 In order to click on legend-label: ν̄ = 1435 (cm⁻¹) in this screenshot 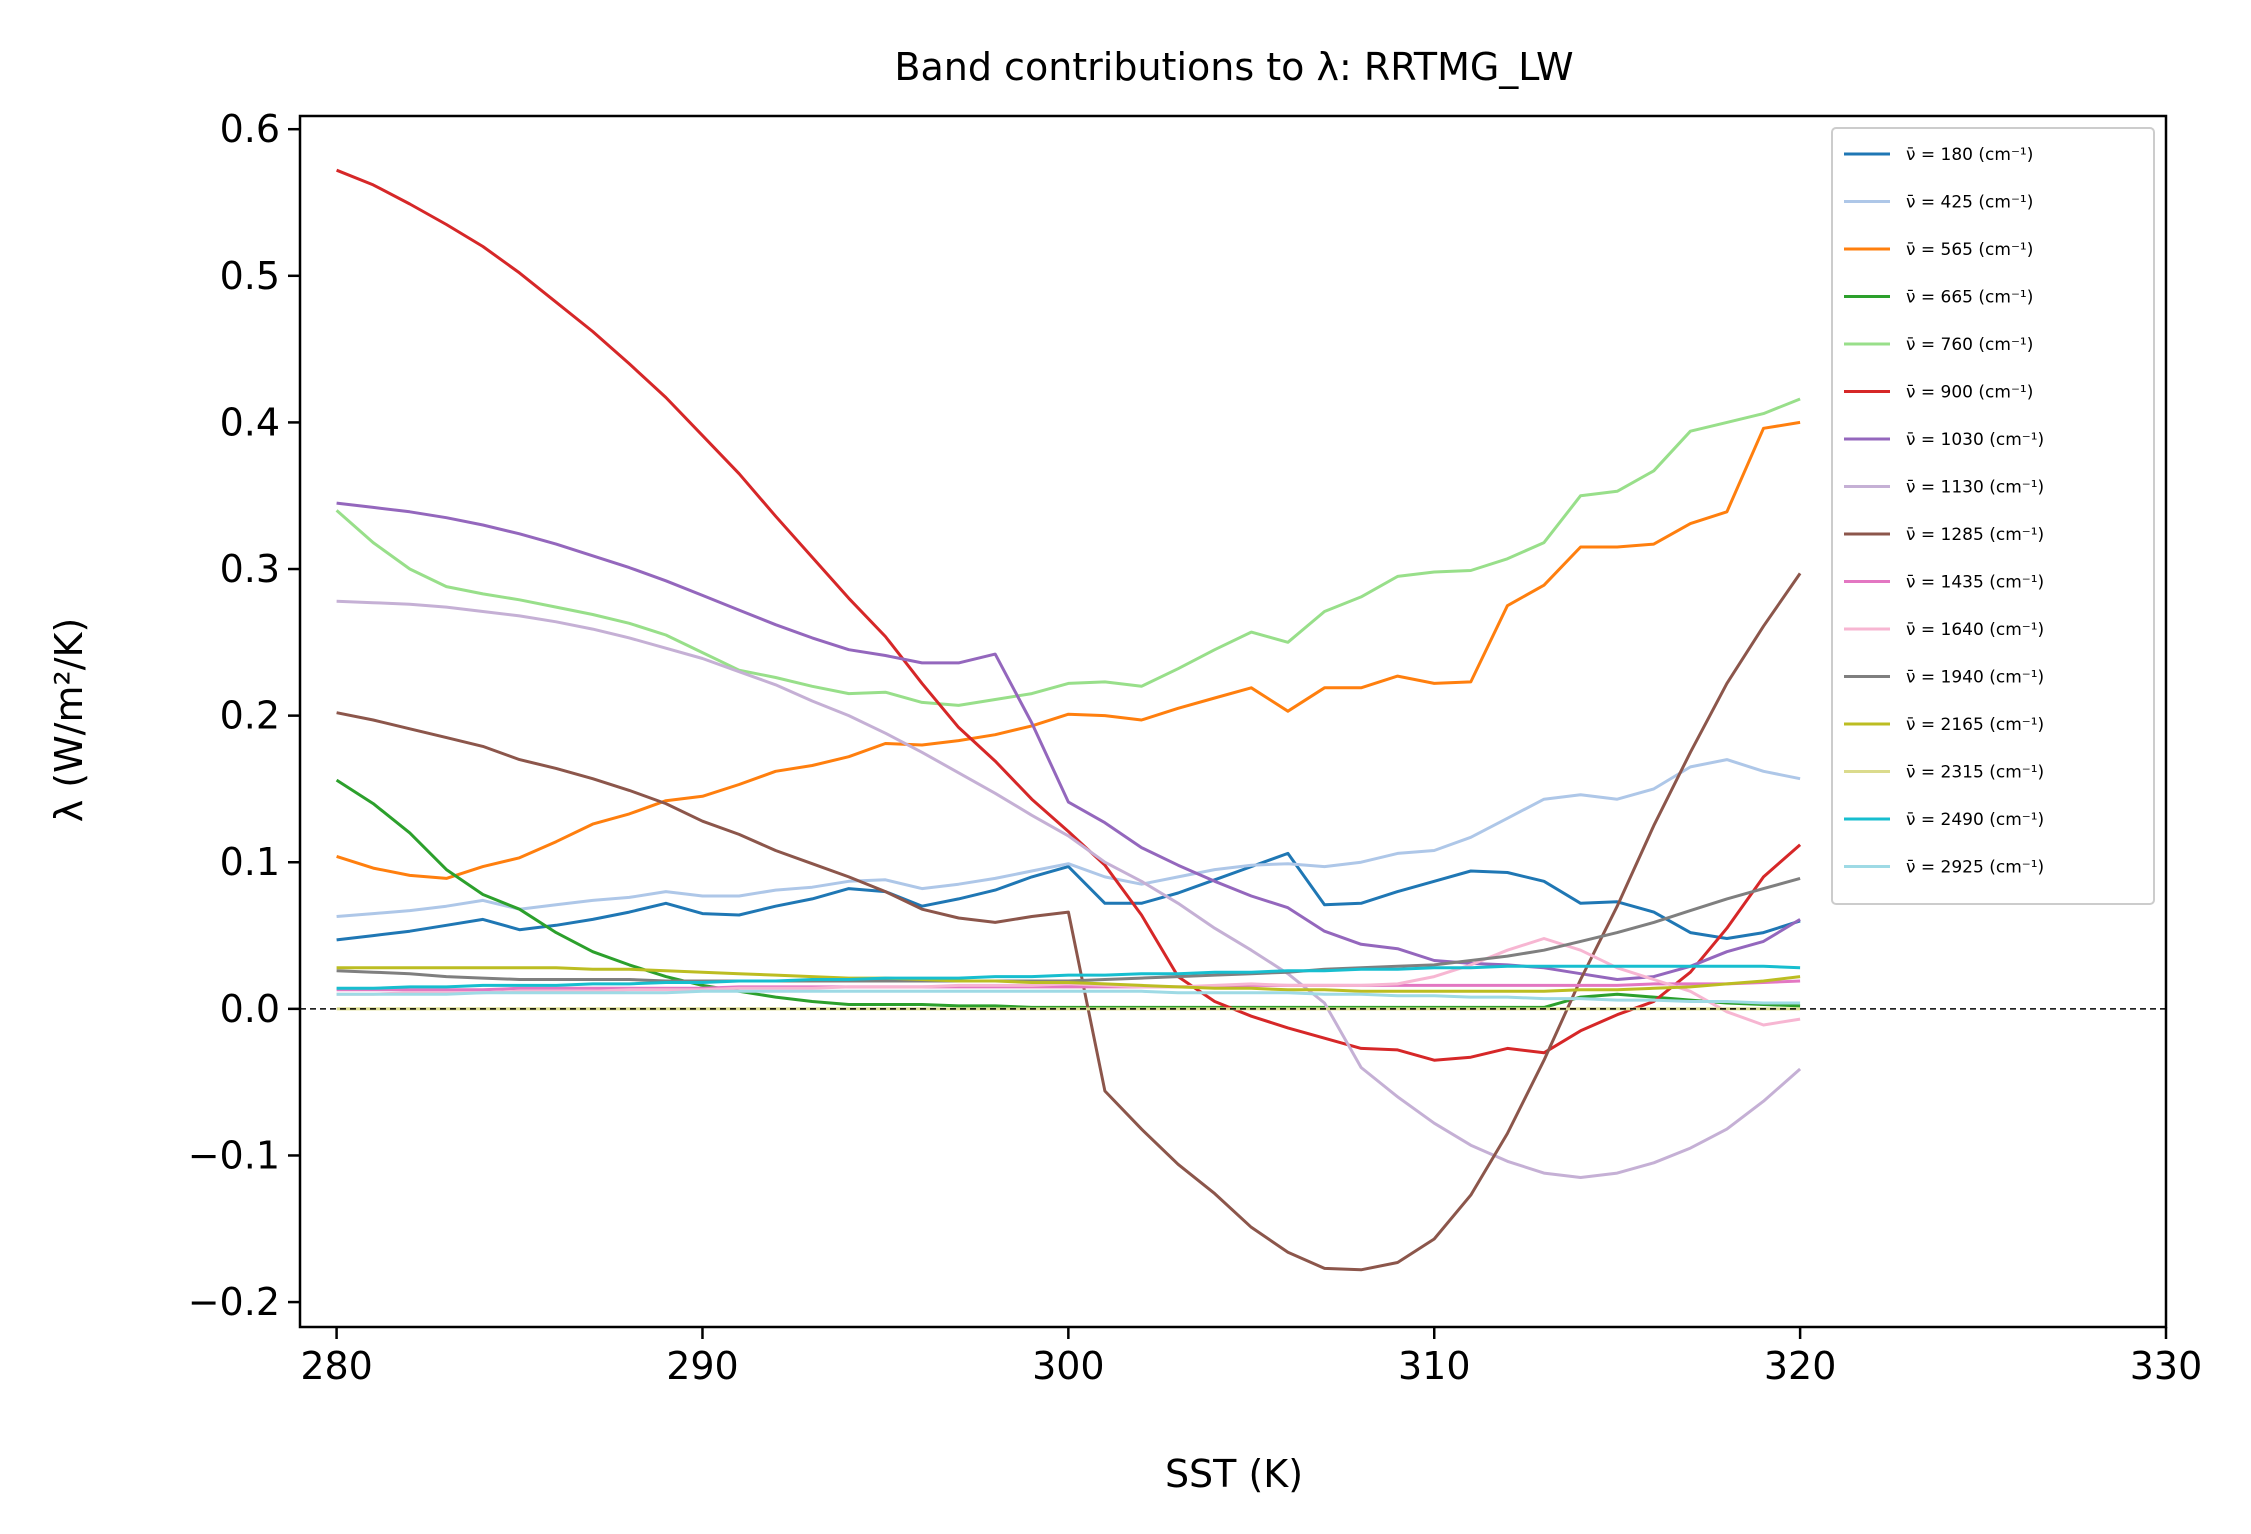, I will do `click(1975, 583)`.